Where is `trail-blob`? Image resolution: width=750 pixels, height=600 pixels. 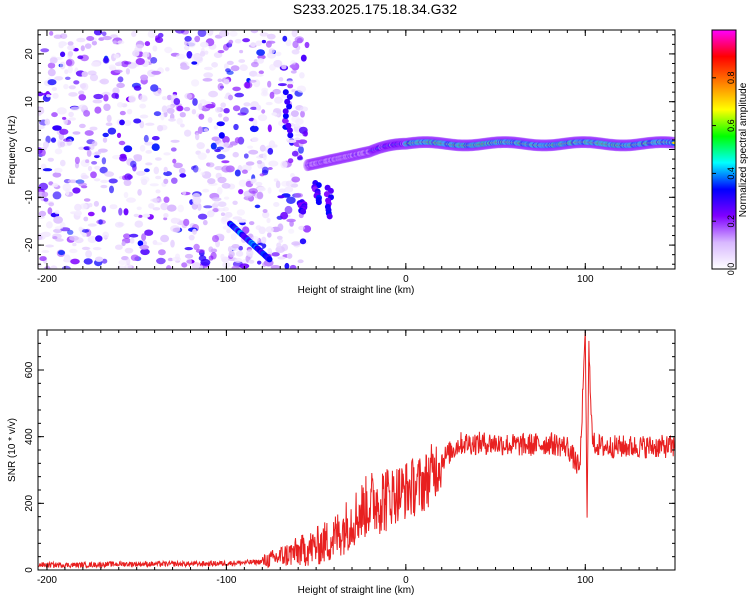 trail-blob is located at coordinates (269, 259).